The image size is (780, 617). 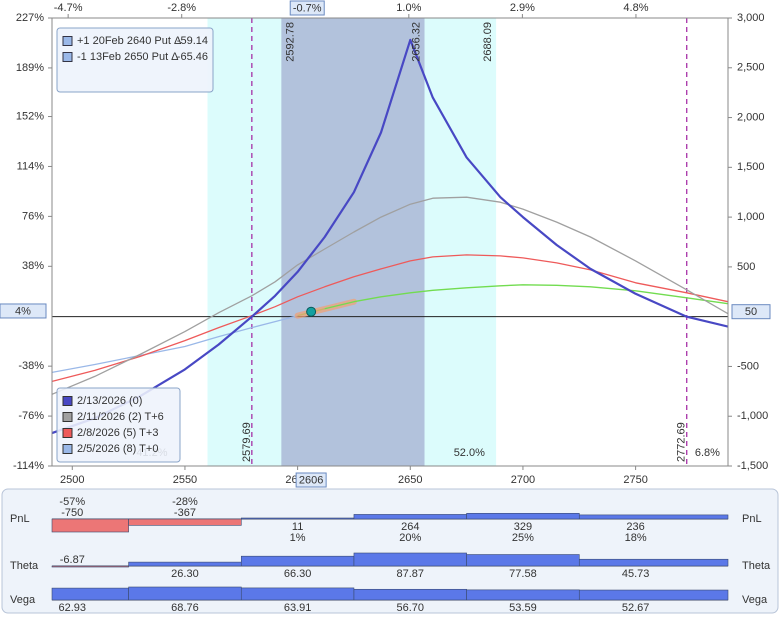 I want to click on greek-label: 68.76, so click(x=185, y=608).